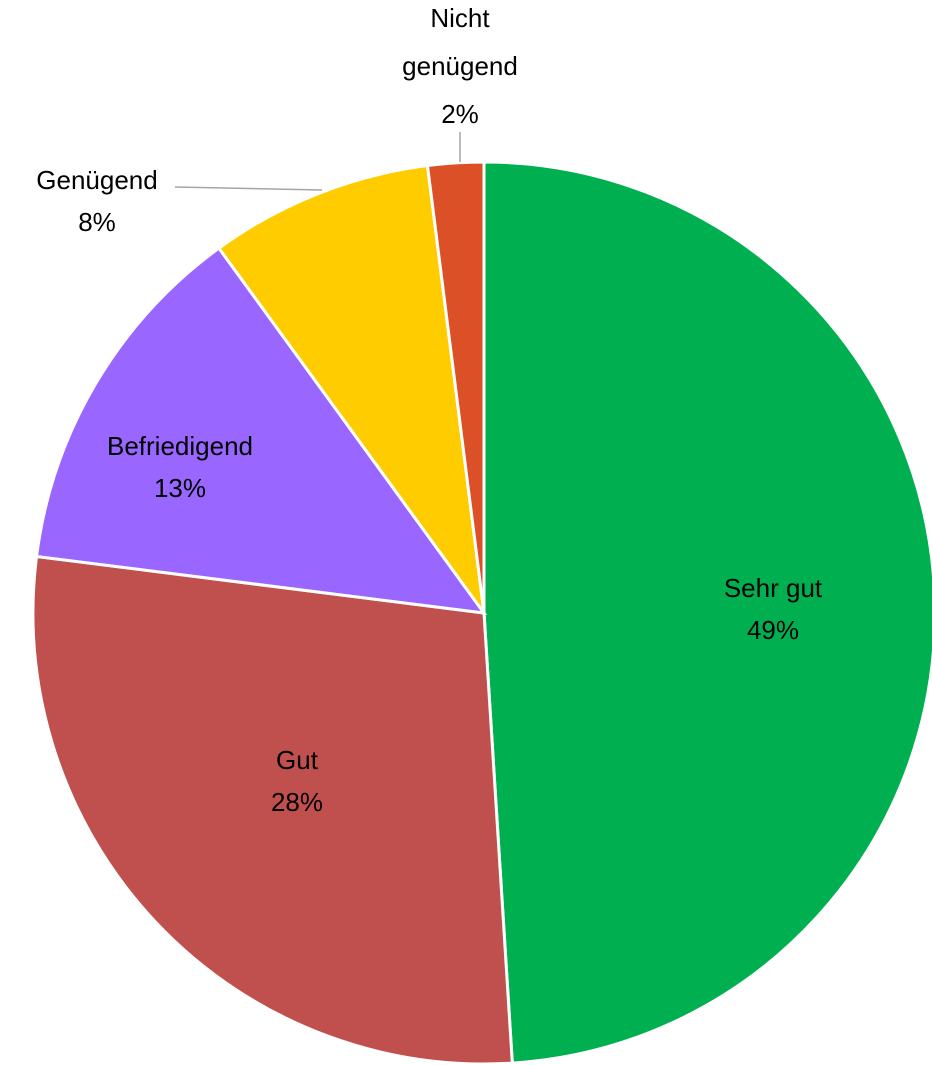  I want to click on category-label: Gut, so click(297, 760).